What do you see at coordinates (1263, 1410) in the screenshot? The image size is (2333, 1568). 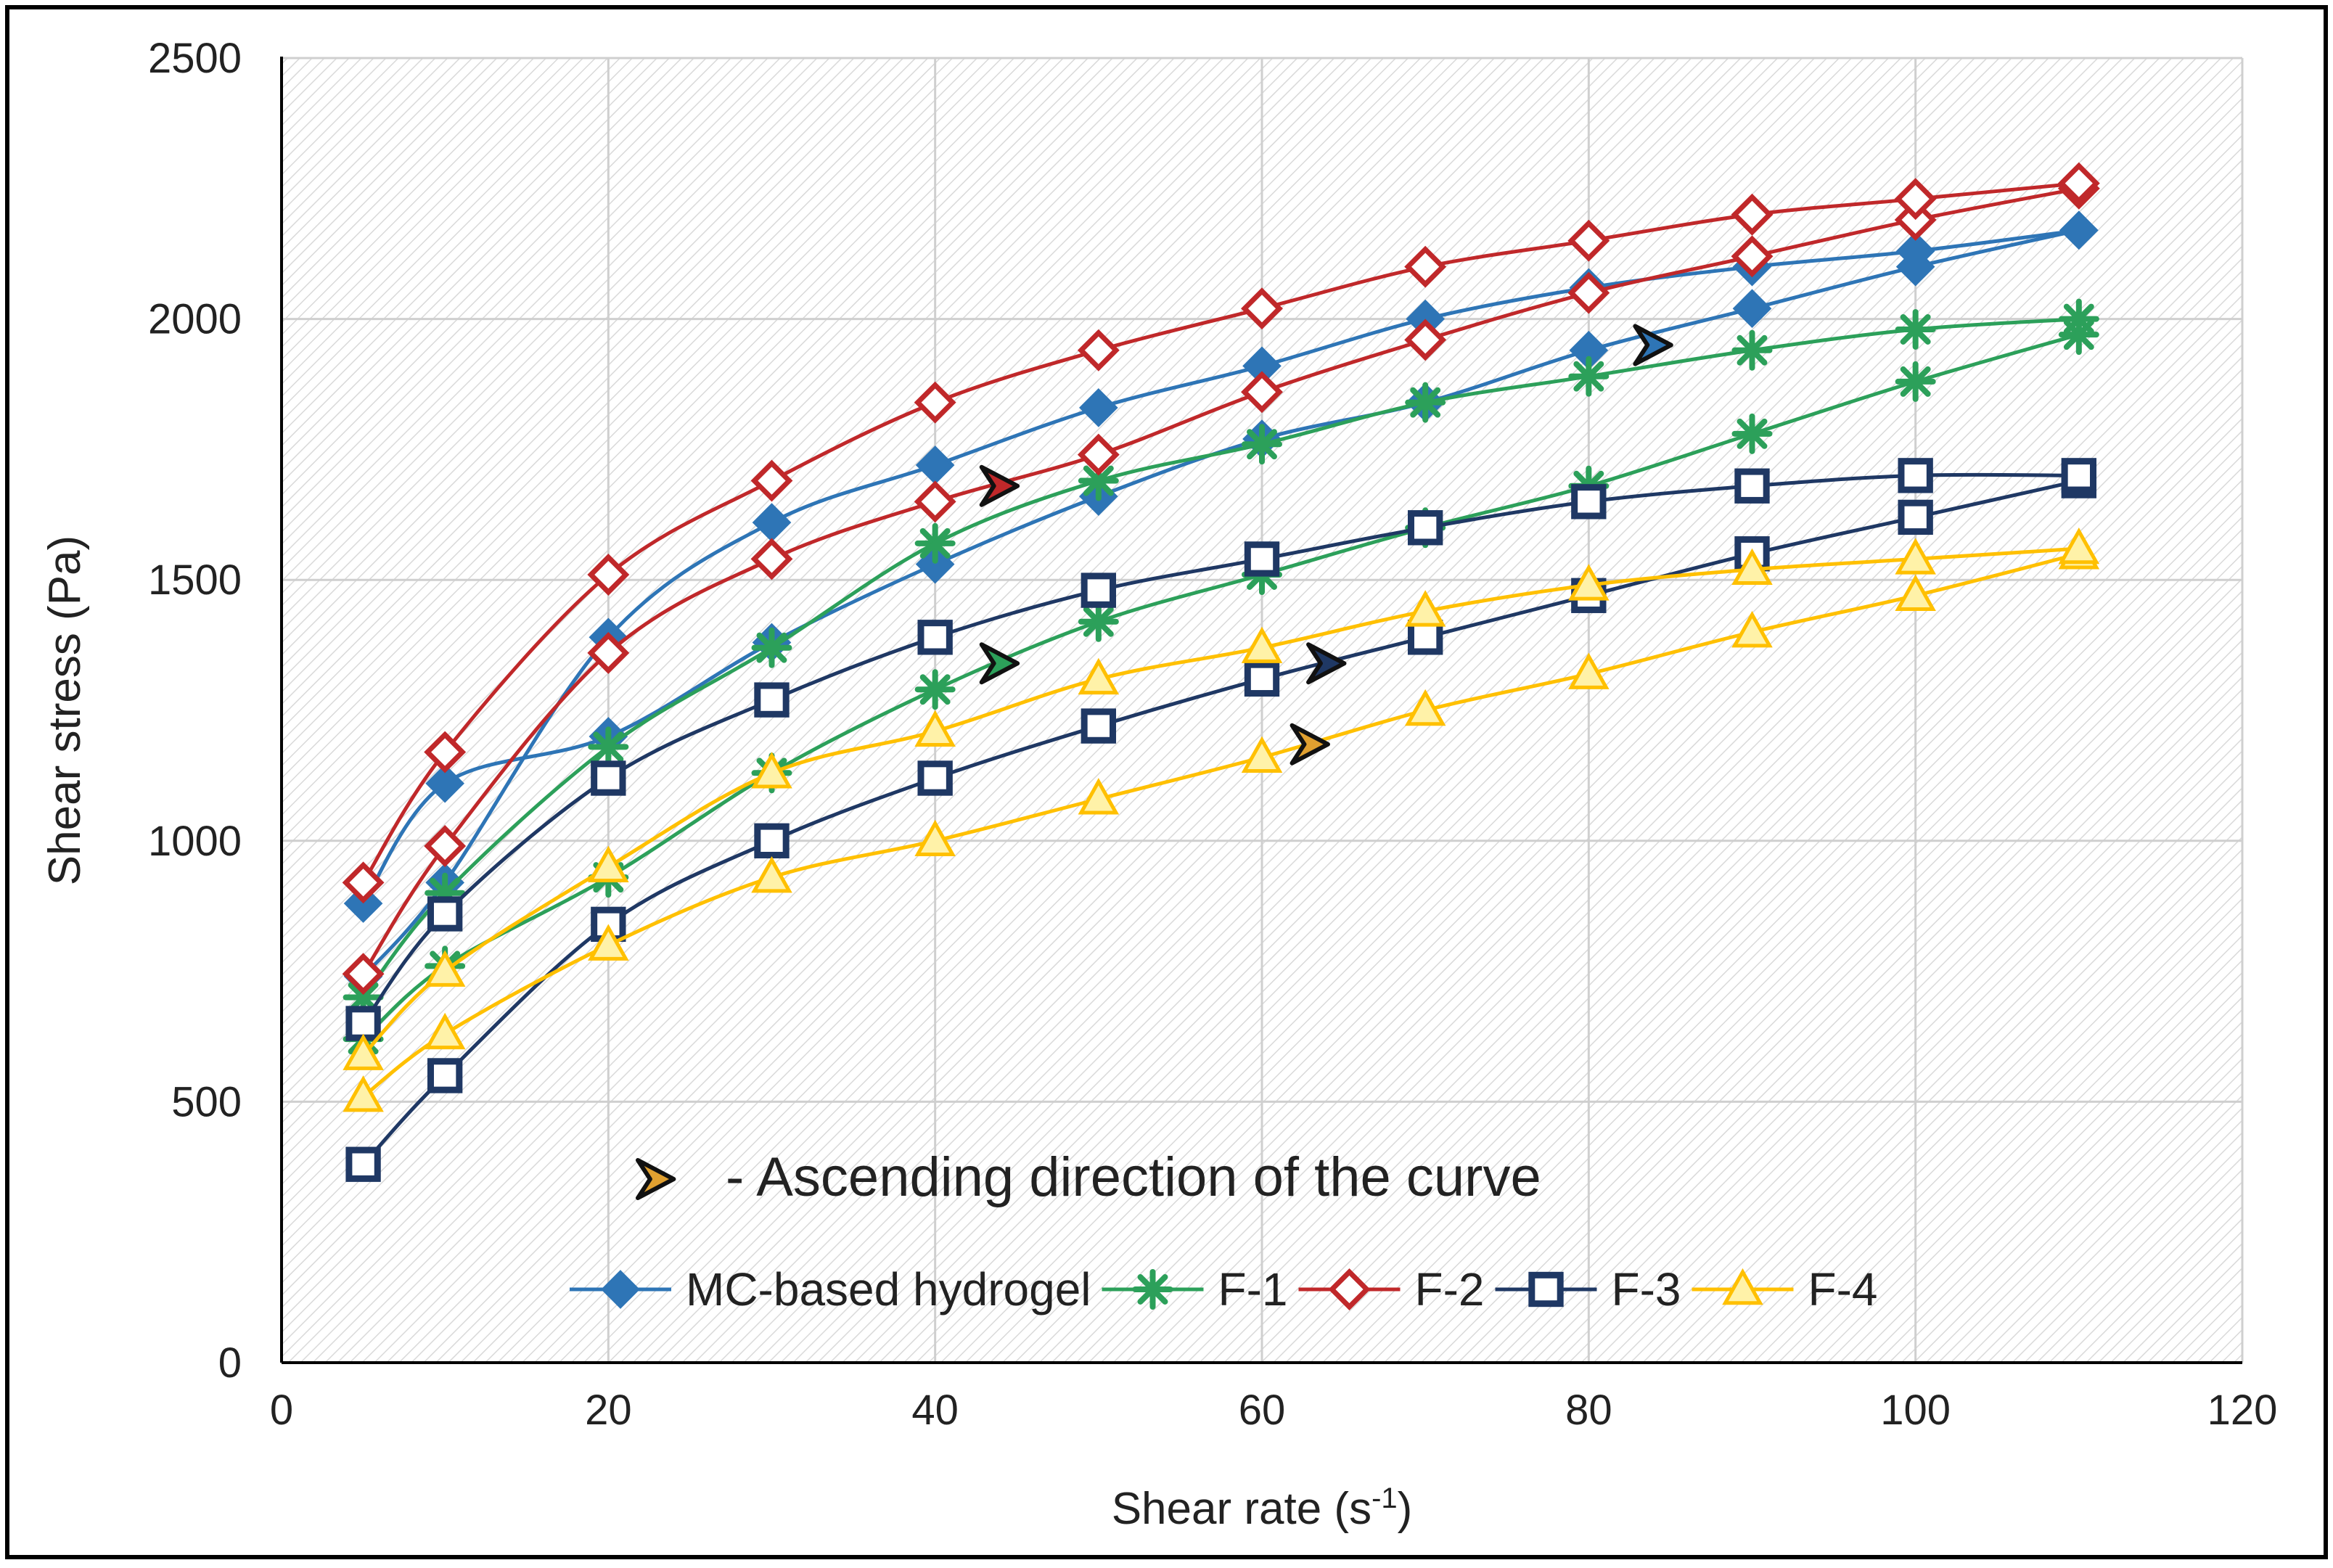 I see `x-tick-label: 60` at bounding box center [1263, 1410].